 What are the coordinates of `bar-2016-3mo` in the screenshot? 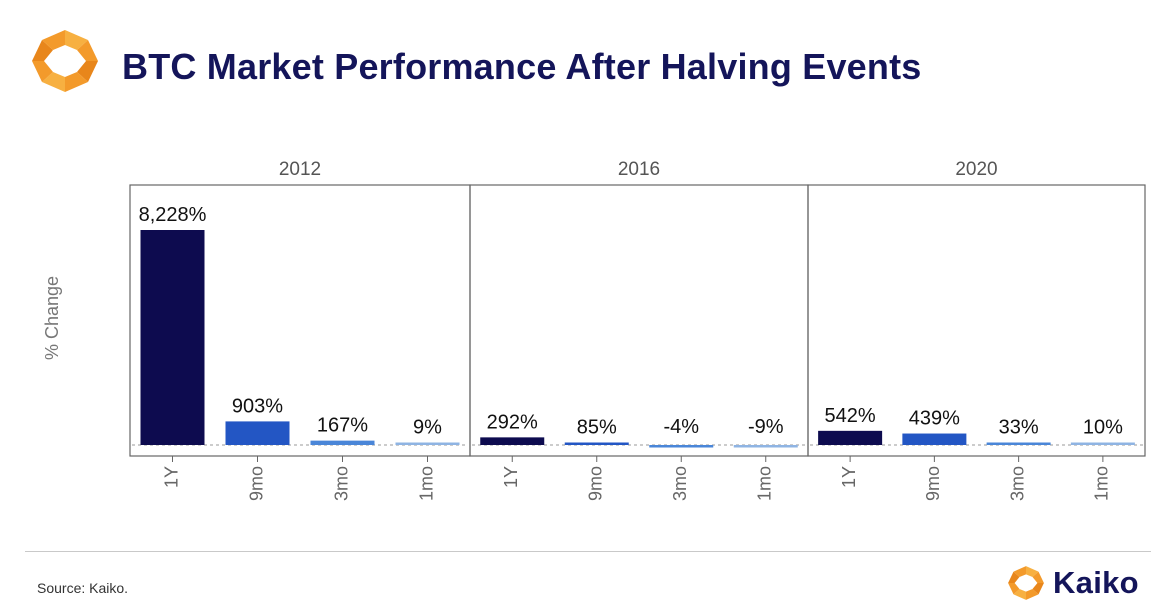 It's located at (681, 446).